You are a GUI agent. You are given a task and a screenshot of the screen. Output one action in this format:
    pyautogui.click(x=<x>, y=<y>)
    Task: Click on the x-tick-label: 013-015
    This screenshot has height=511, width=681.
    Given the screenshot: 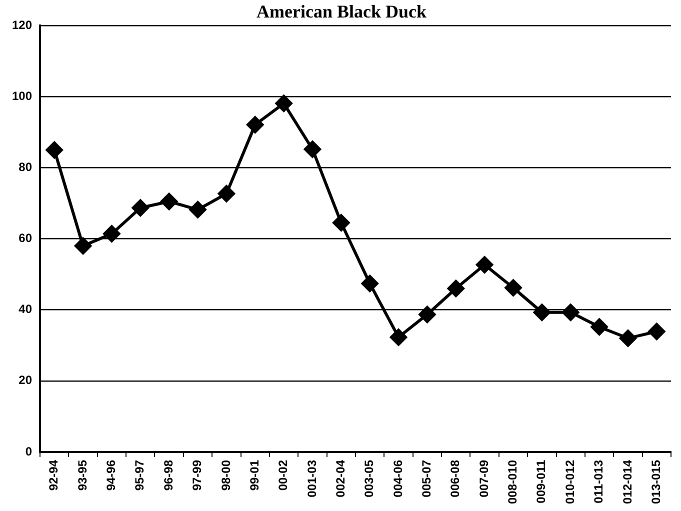 What is the action you would take?
    pyautogui.click(x=655, y=482)
    